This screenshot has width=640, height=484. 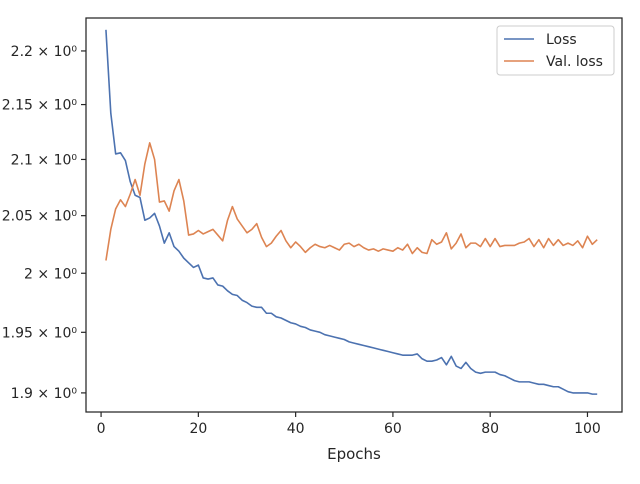 What do you see at coordinates (574, 62) in the screenshot?
I see `legend-label-val-loss: Val. loss` at bounding box center [574, 62].